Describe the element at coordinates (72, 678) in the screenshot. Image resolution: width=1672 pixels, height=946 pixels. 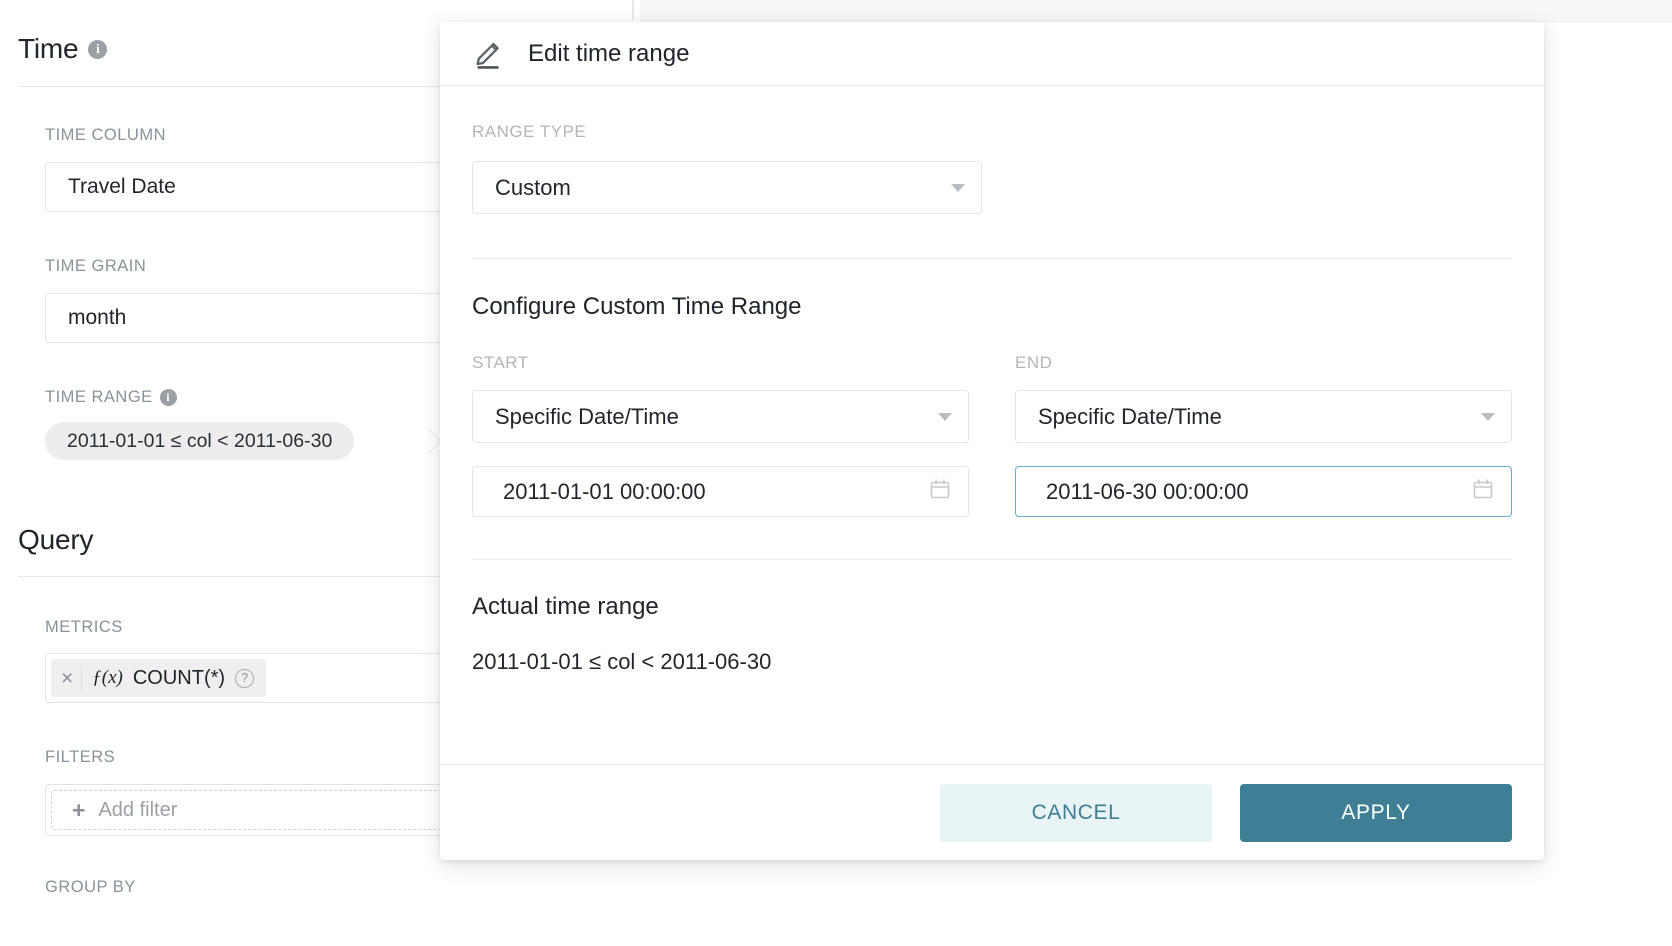
I see `remove-metric-icon: ×` at that location.